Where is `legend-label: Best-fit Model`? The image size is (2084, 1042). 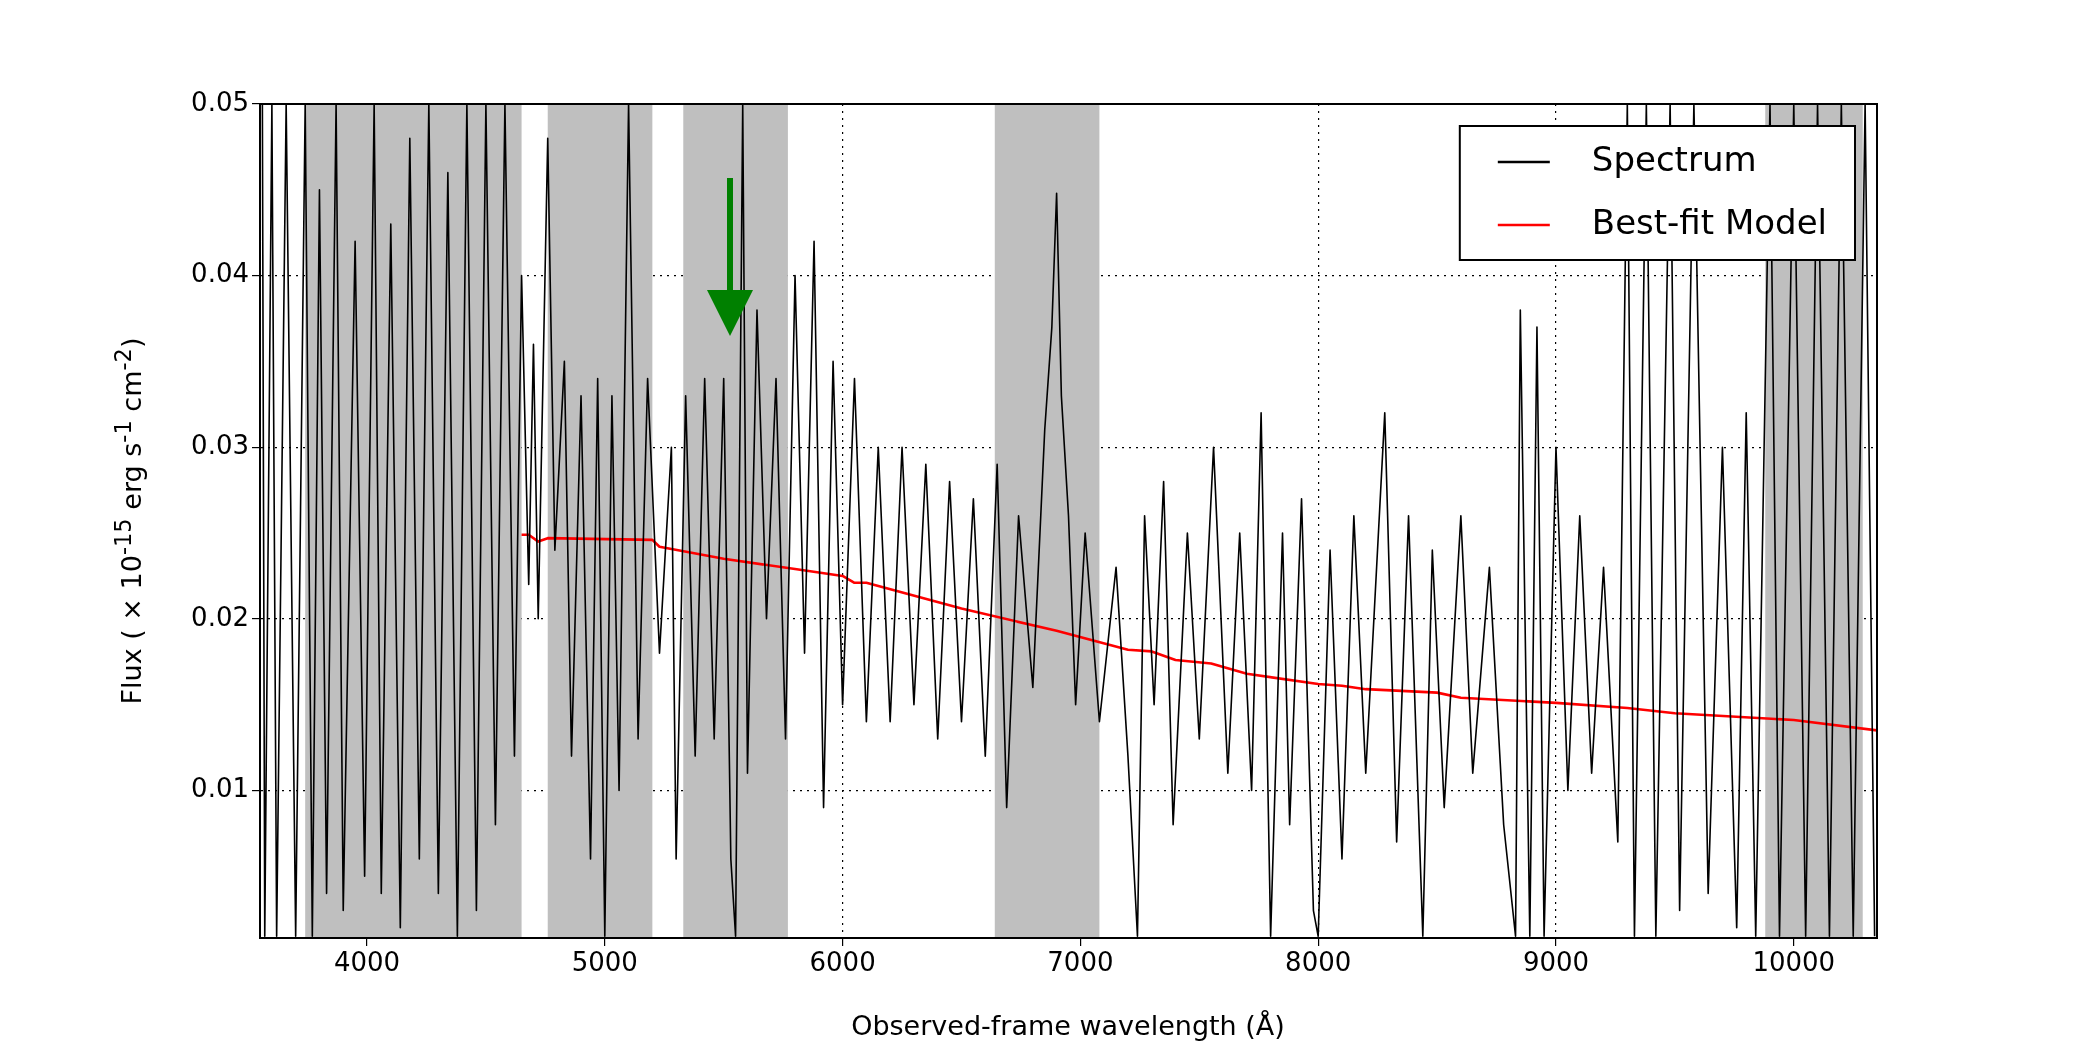
legend-label: Best-fit Model is located at coordinates (1709, 221).